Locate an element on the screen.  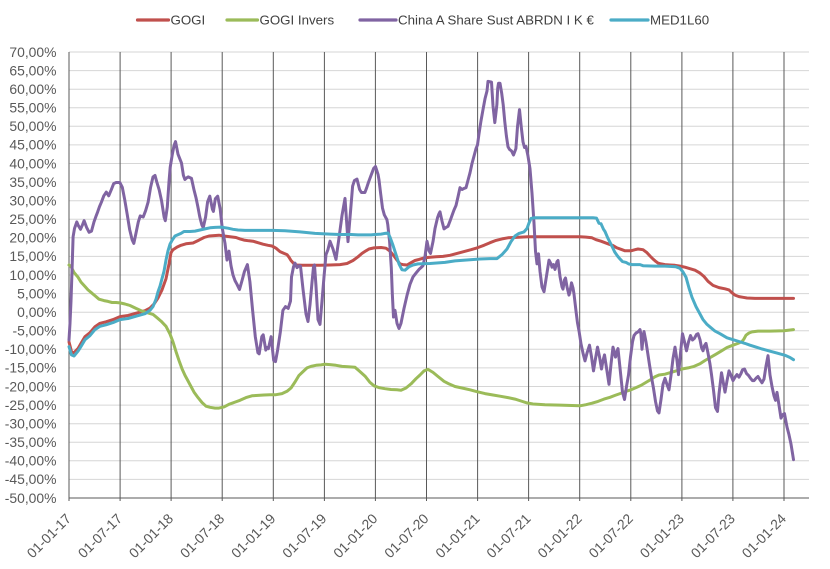
svg-text: 60,00% is located at coordinates (32, 89).